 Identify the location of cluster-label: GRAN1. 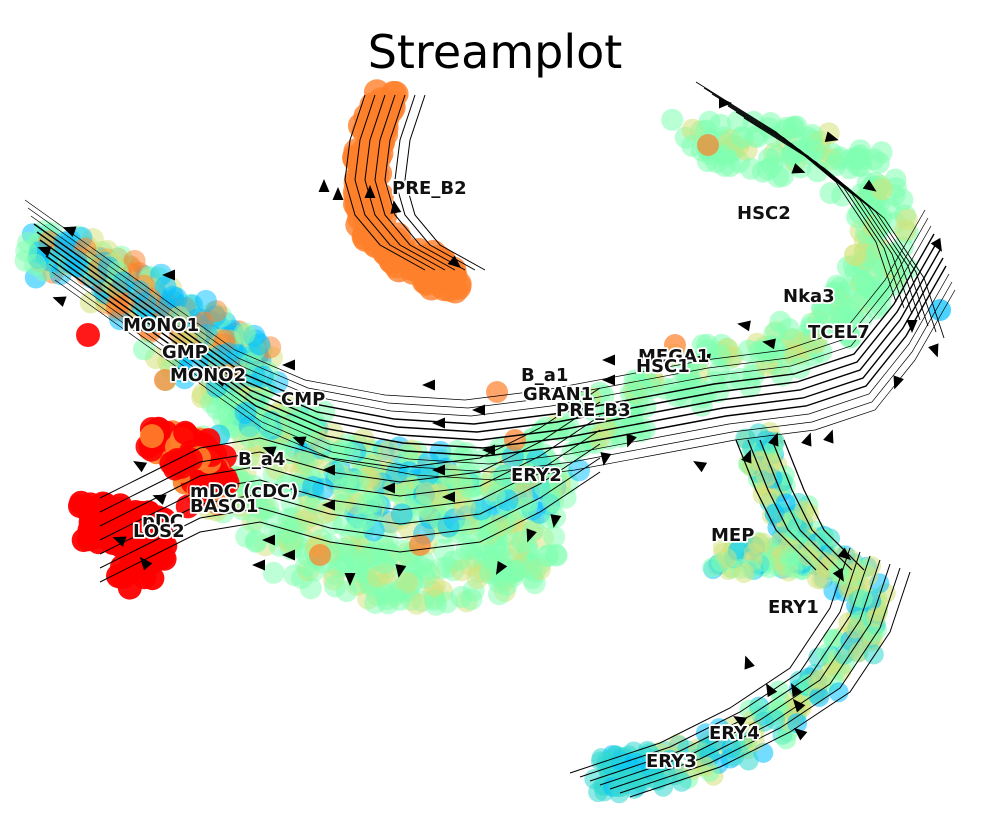
(558, 394).